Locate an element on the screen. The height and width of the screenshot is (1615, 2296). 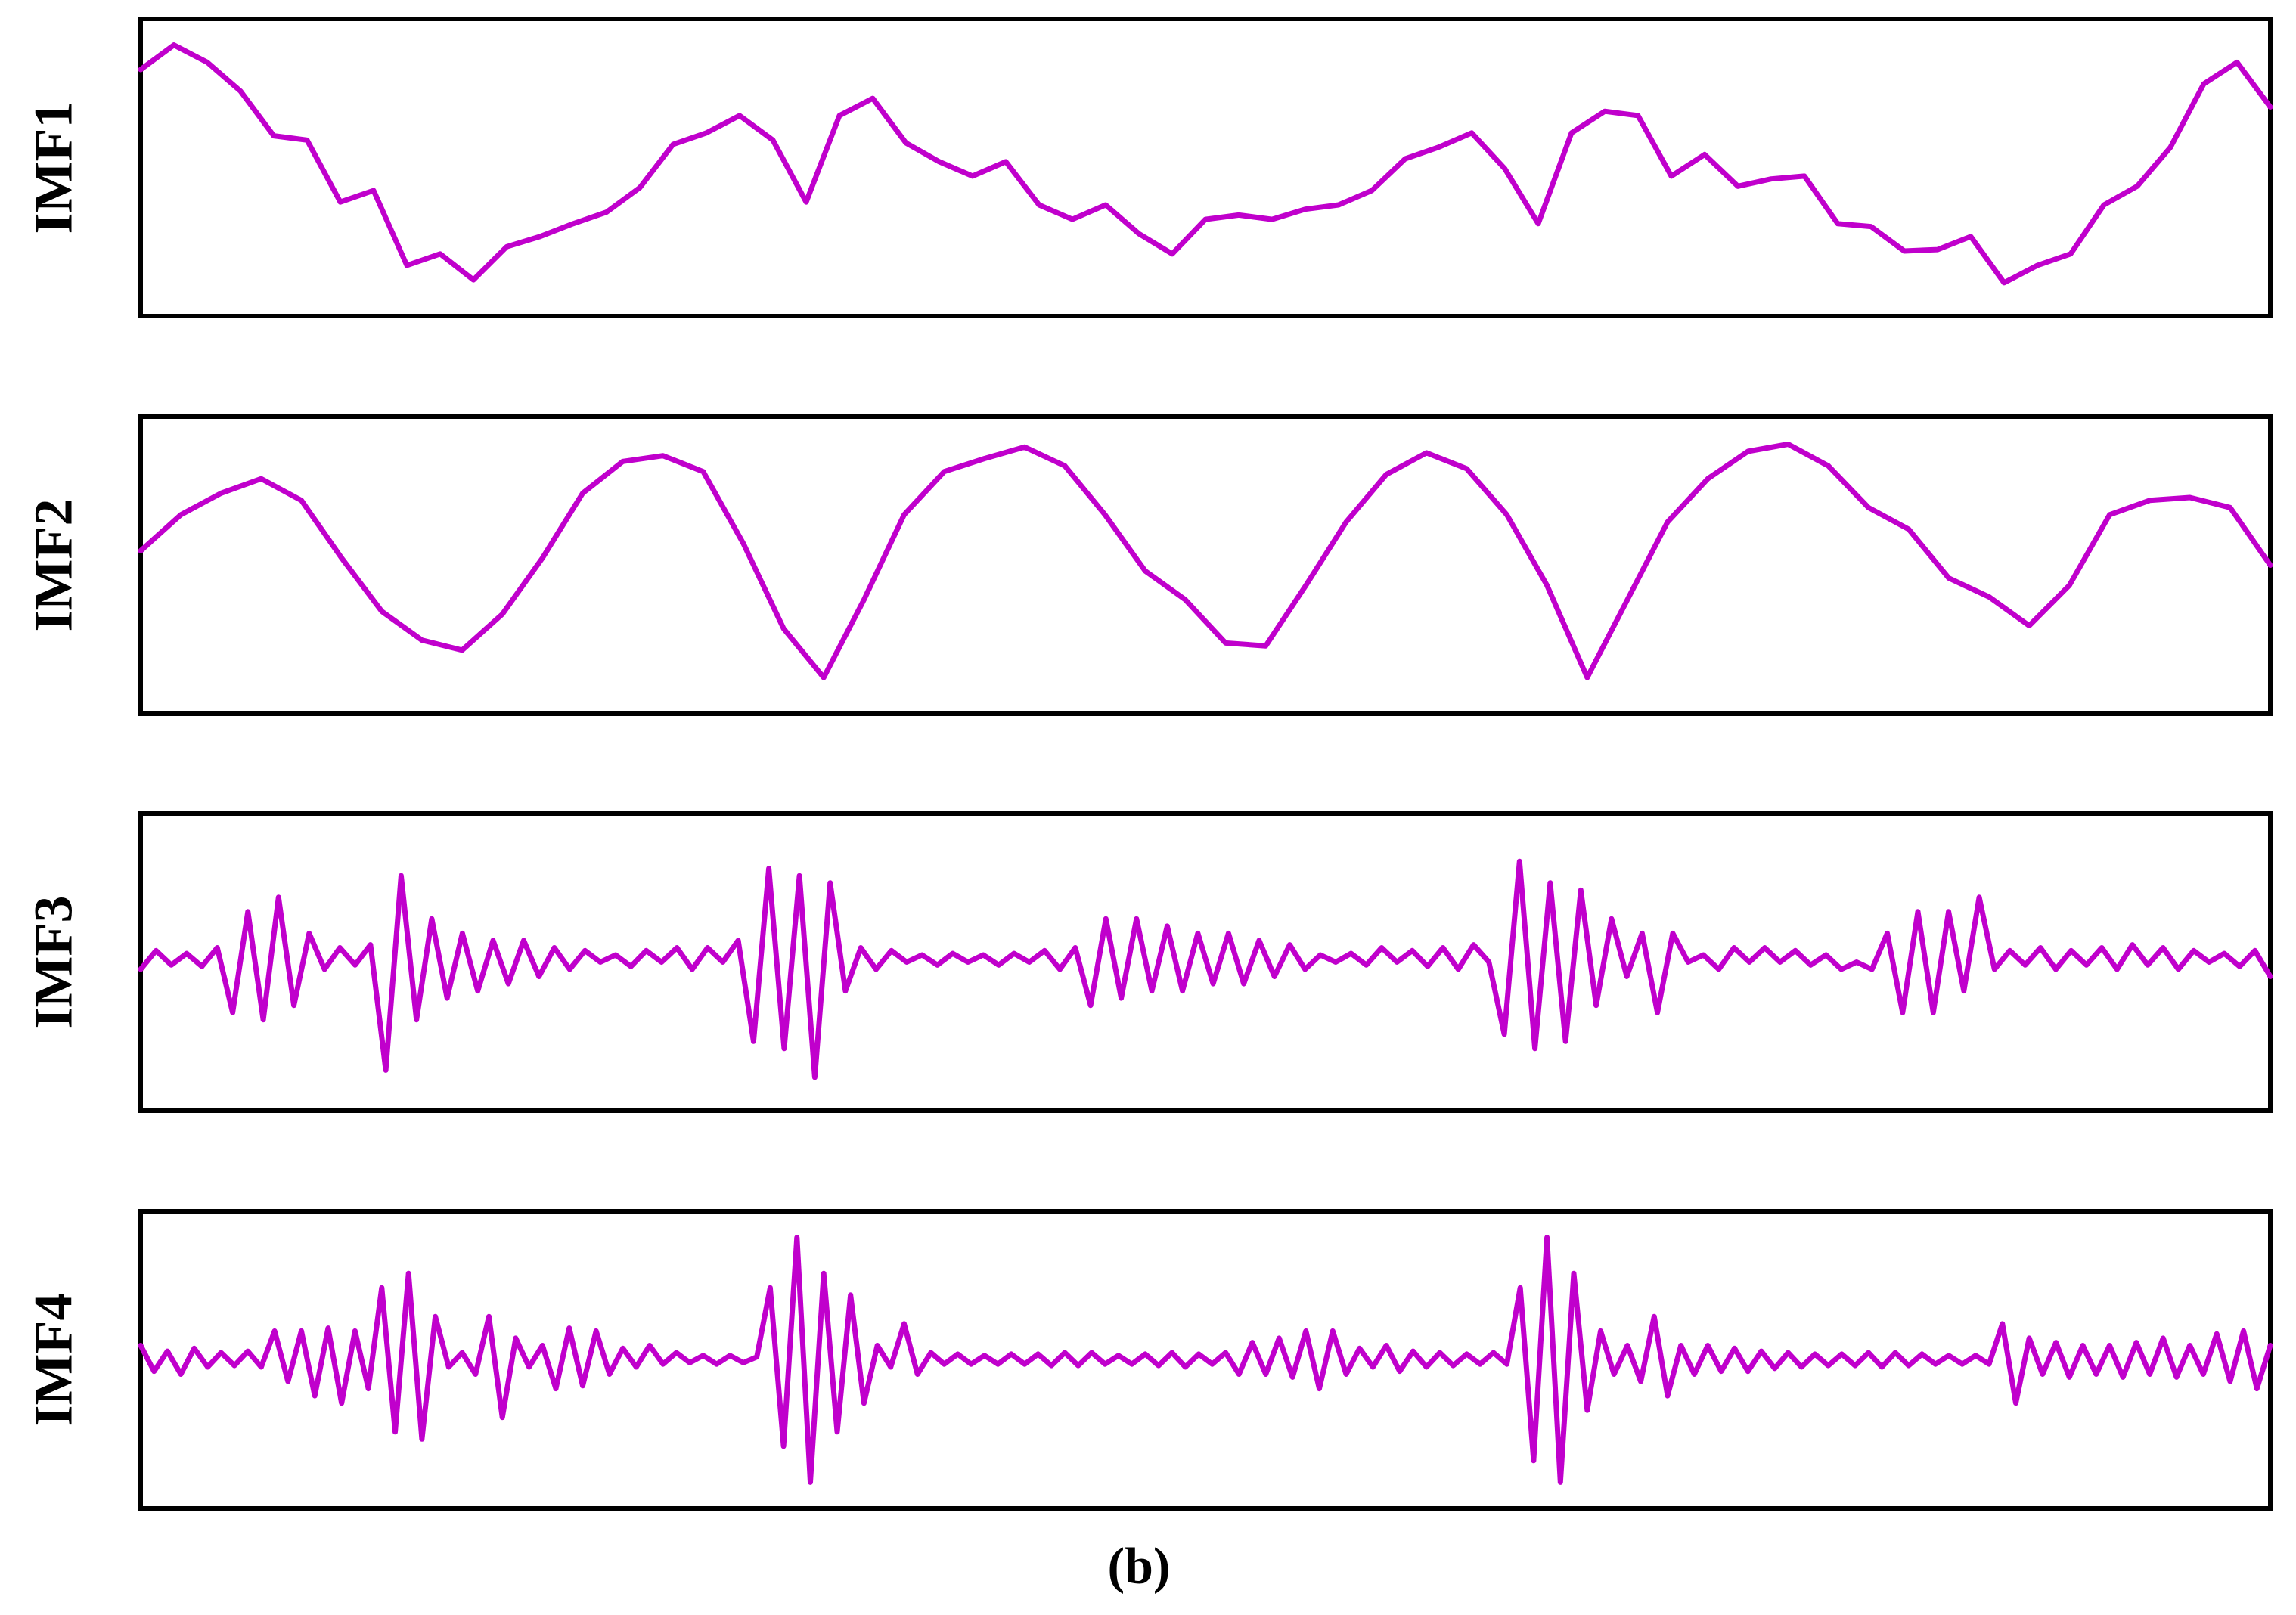
y-axis-label: IMF2 is located at coordinates (53, 565).